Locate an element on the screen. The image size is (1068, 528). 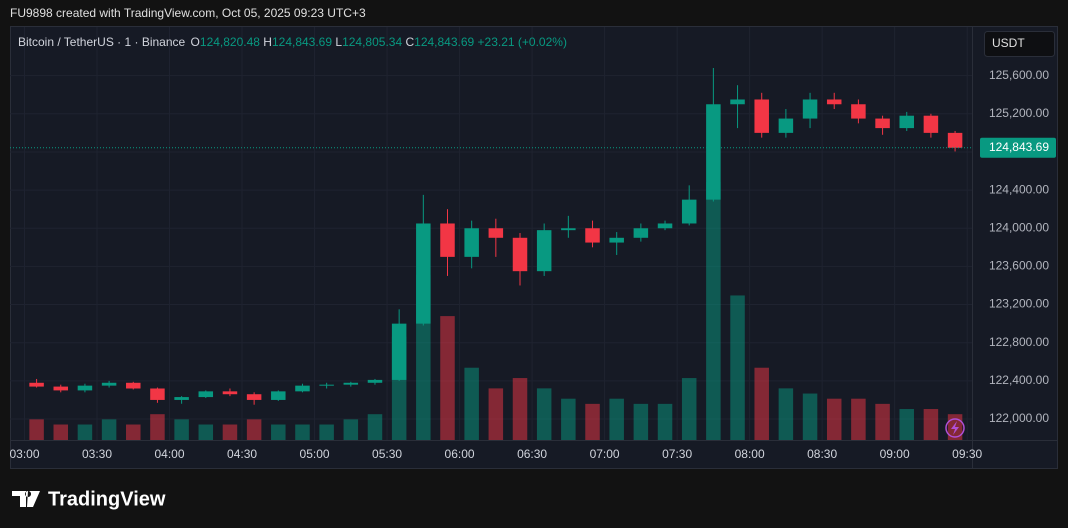
currency-button is located at coordinates (1019, 44).